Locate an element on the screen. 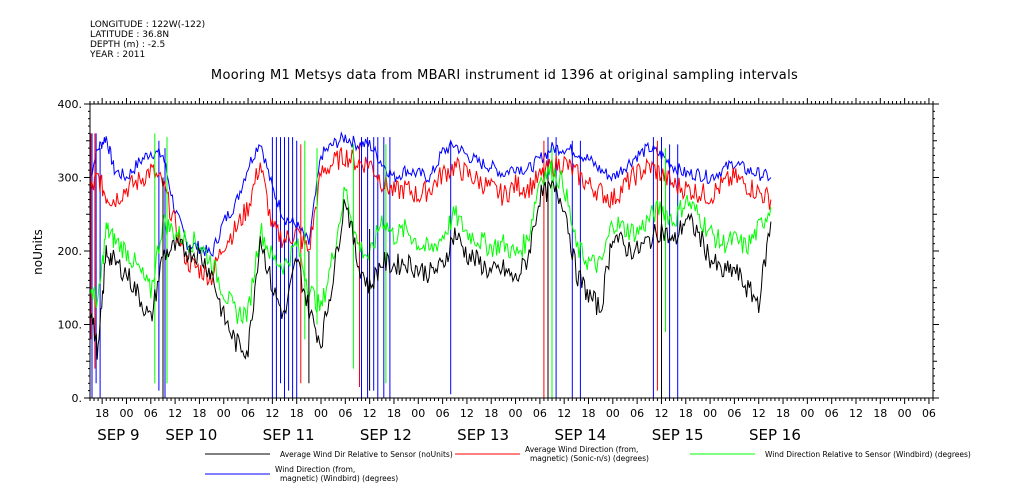  y-tick-label: 200. is located at coordinates (70, 251).